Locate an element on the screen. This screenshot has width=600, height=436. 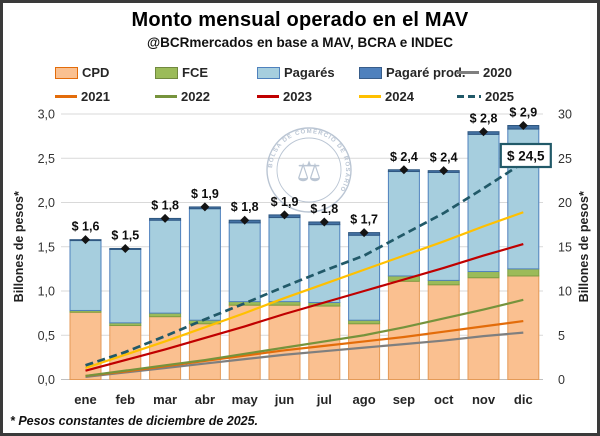
legend-item-fce: FCE is located at coordinates (206, 72).